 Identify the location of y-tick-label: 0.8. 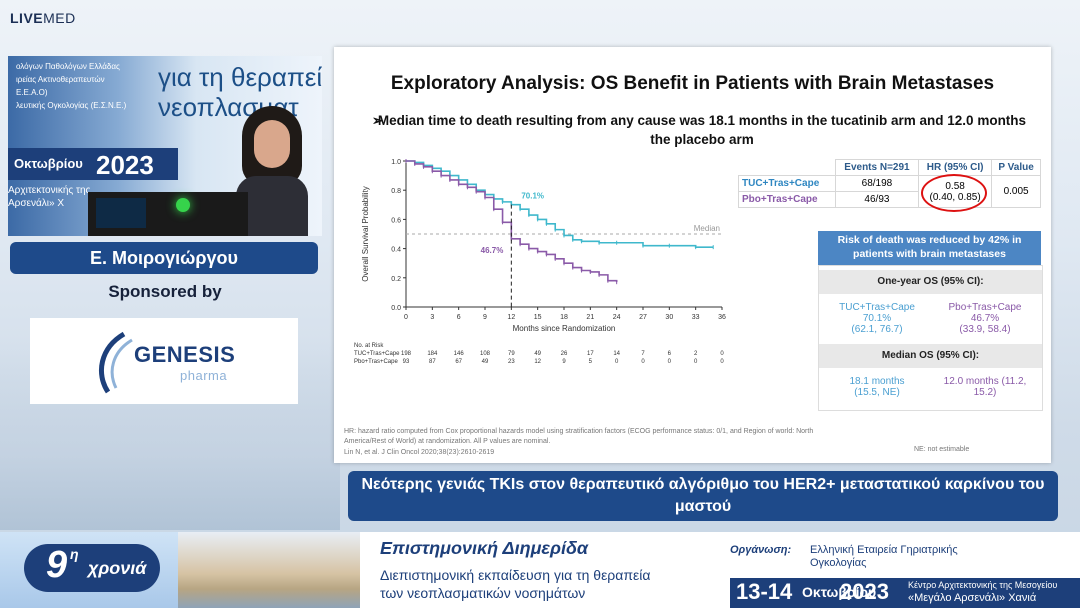
(396, 191).